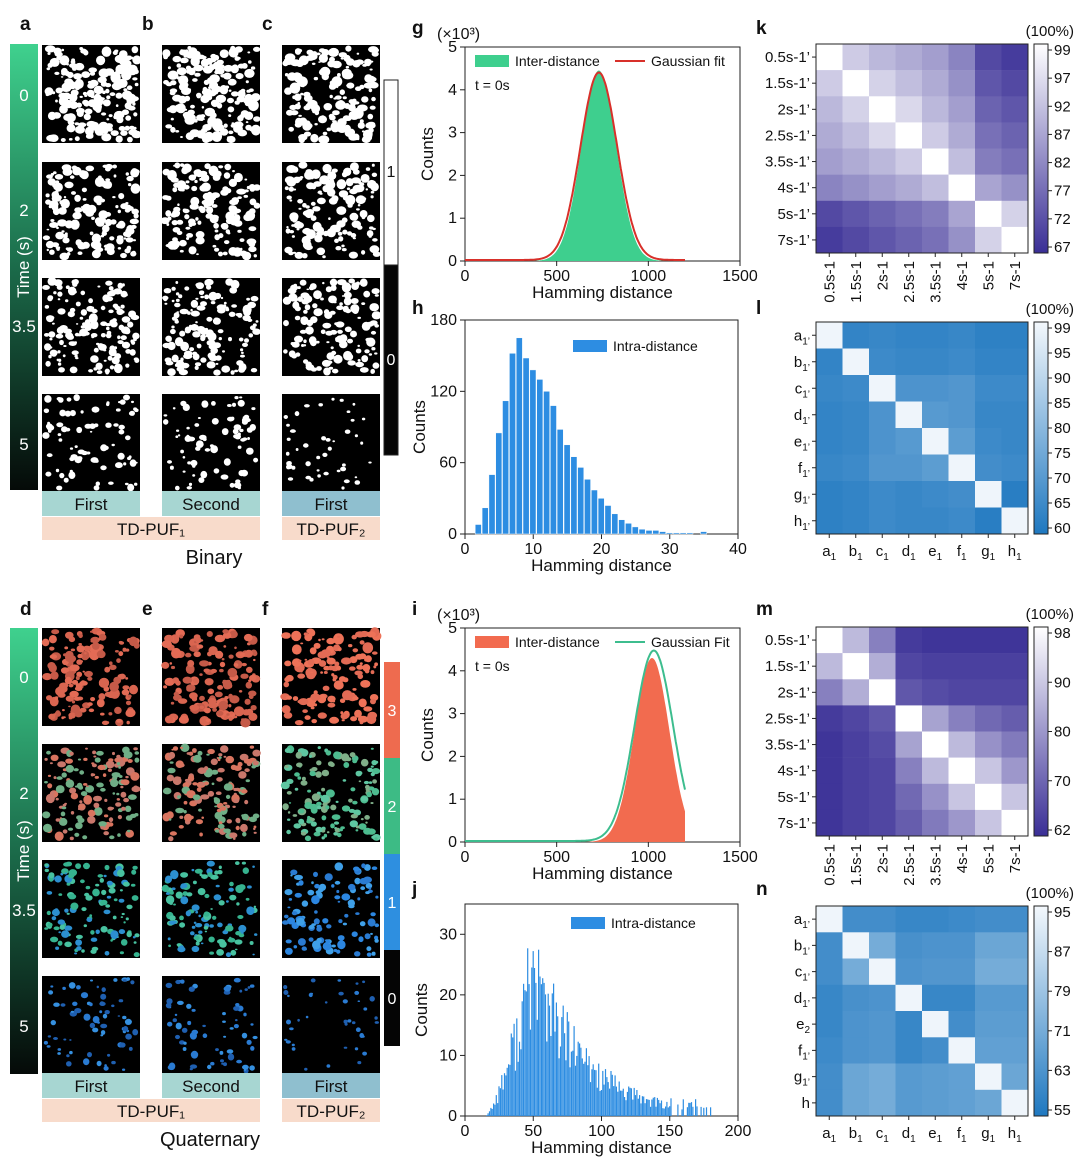  What do you see at coordinates (799, 388) in the screenshot?
I see `heatmap-row-label-base: c` at bounding box center [799, 388].